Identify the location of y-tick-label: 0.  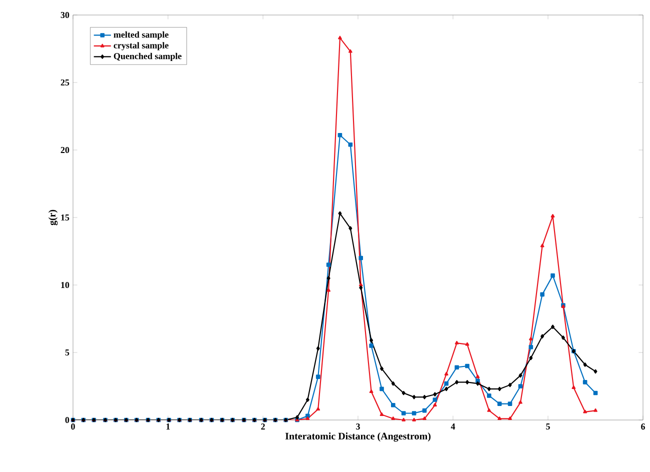
(67, 420).